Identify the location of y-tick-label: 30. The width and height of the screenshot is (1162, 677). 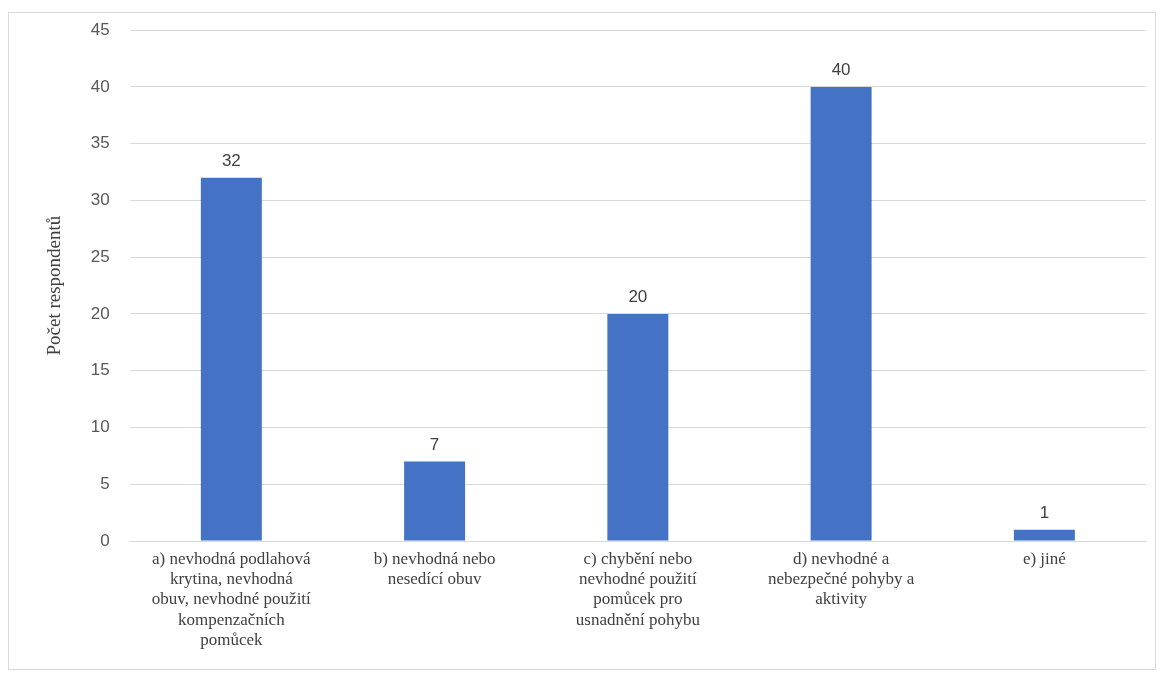
(100, 200).